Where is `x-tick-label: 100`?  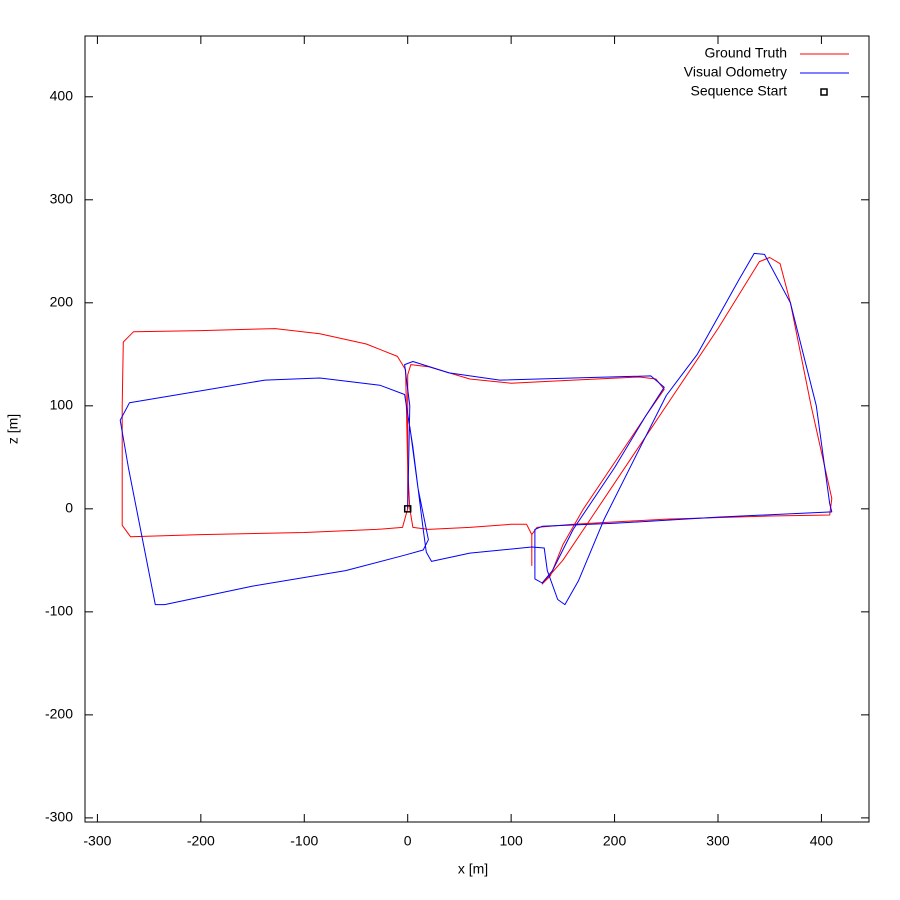 x-tick-label: 100 is located at coordinates (511, 841).